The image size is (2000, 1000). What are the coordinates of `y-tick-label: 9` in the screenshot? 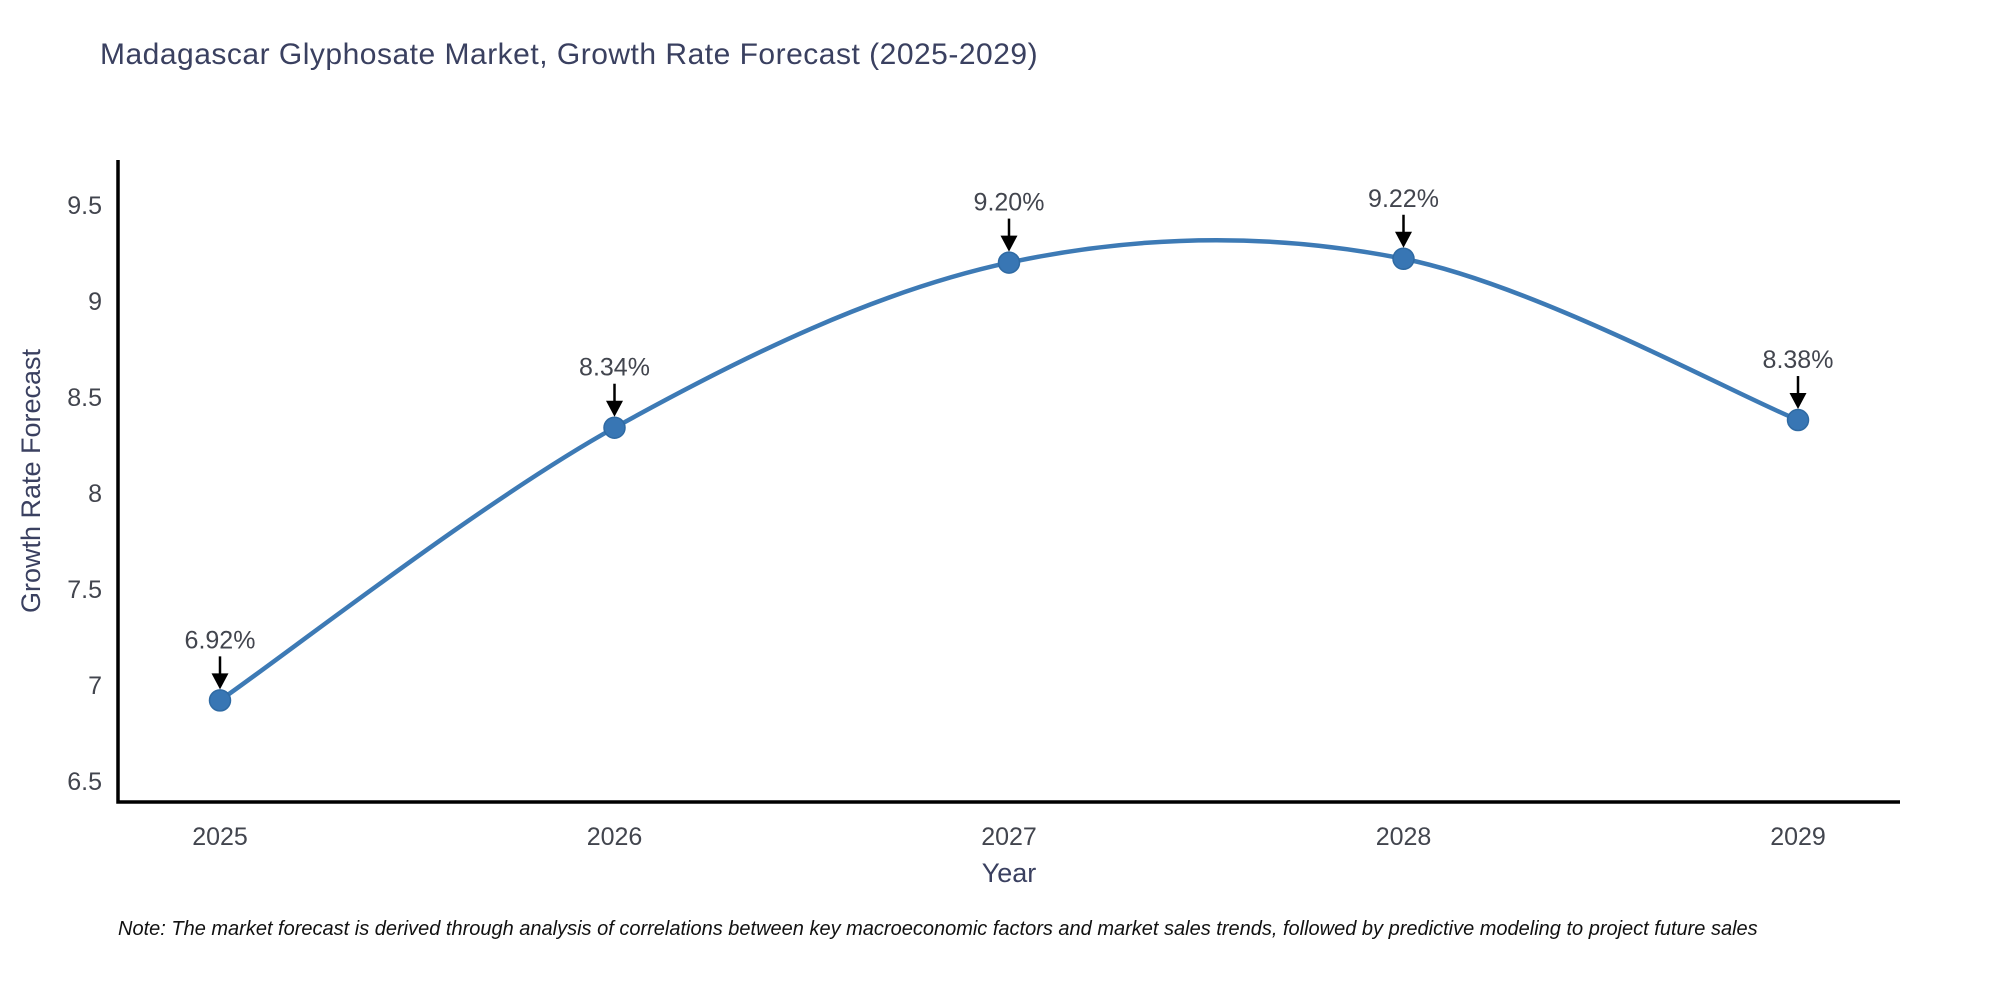 It's located at (95, 302).